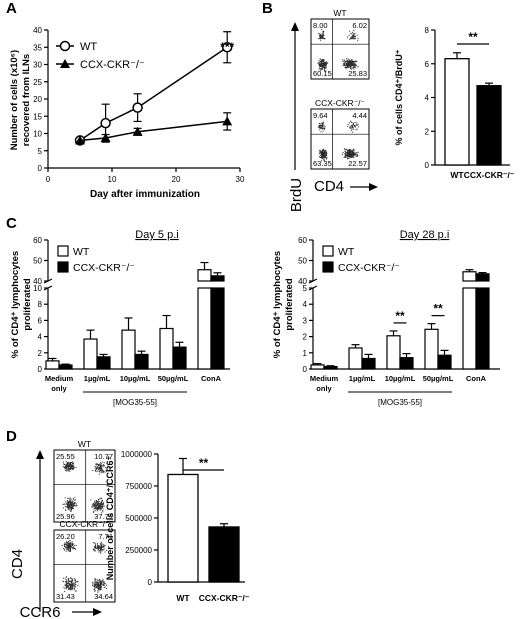 The image size is (520, 619). Describe the element at coordinates (489, 175) in the screenshot. I see `b-category-label-1: CCX-CKR⁻/⁻` at that location.